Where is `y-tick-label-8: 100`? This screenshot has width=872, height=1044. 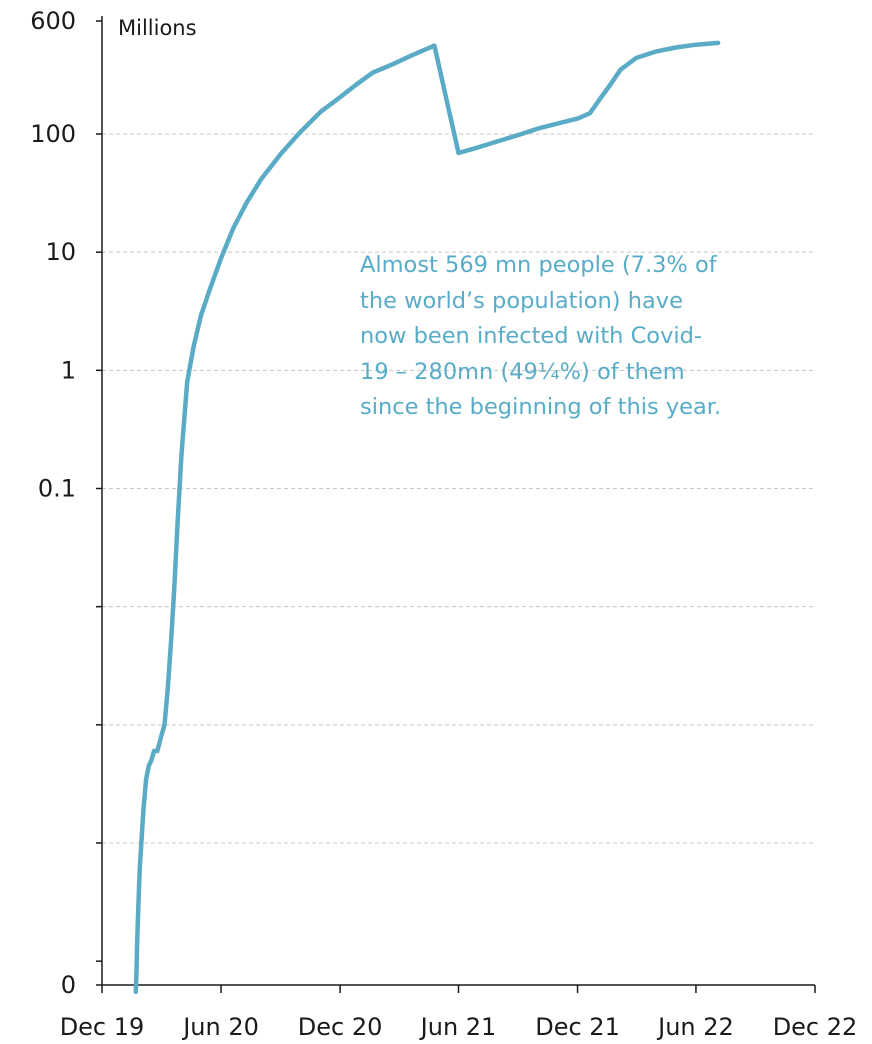 y-tick-label-8: 100 is located at coordinates (53, 134).